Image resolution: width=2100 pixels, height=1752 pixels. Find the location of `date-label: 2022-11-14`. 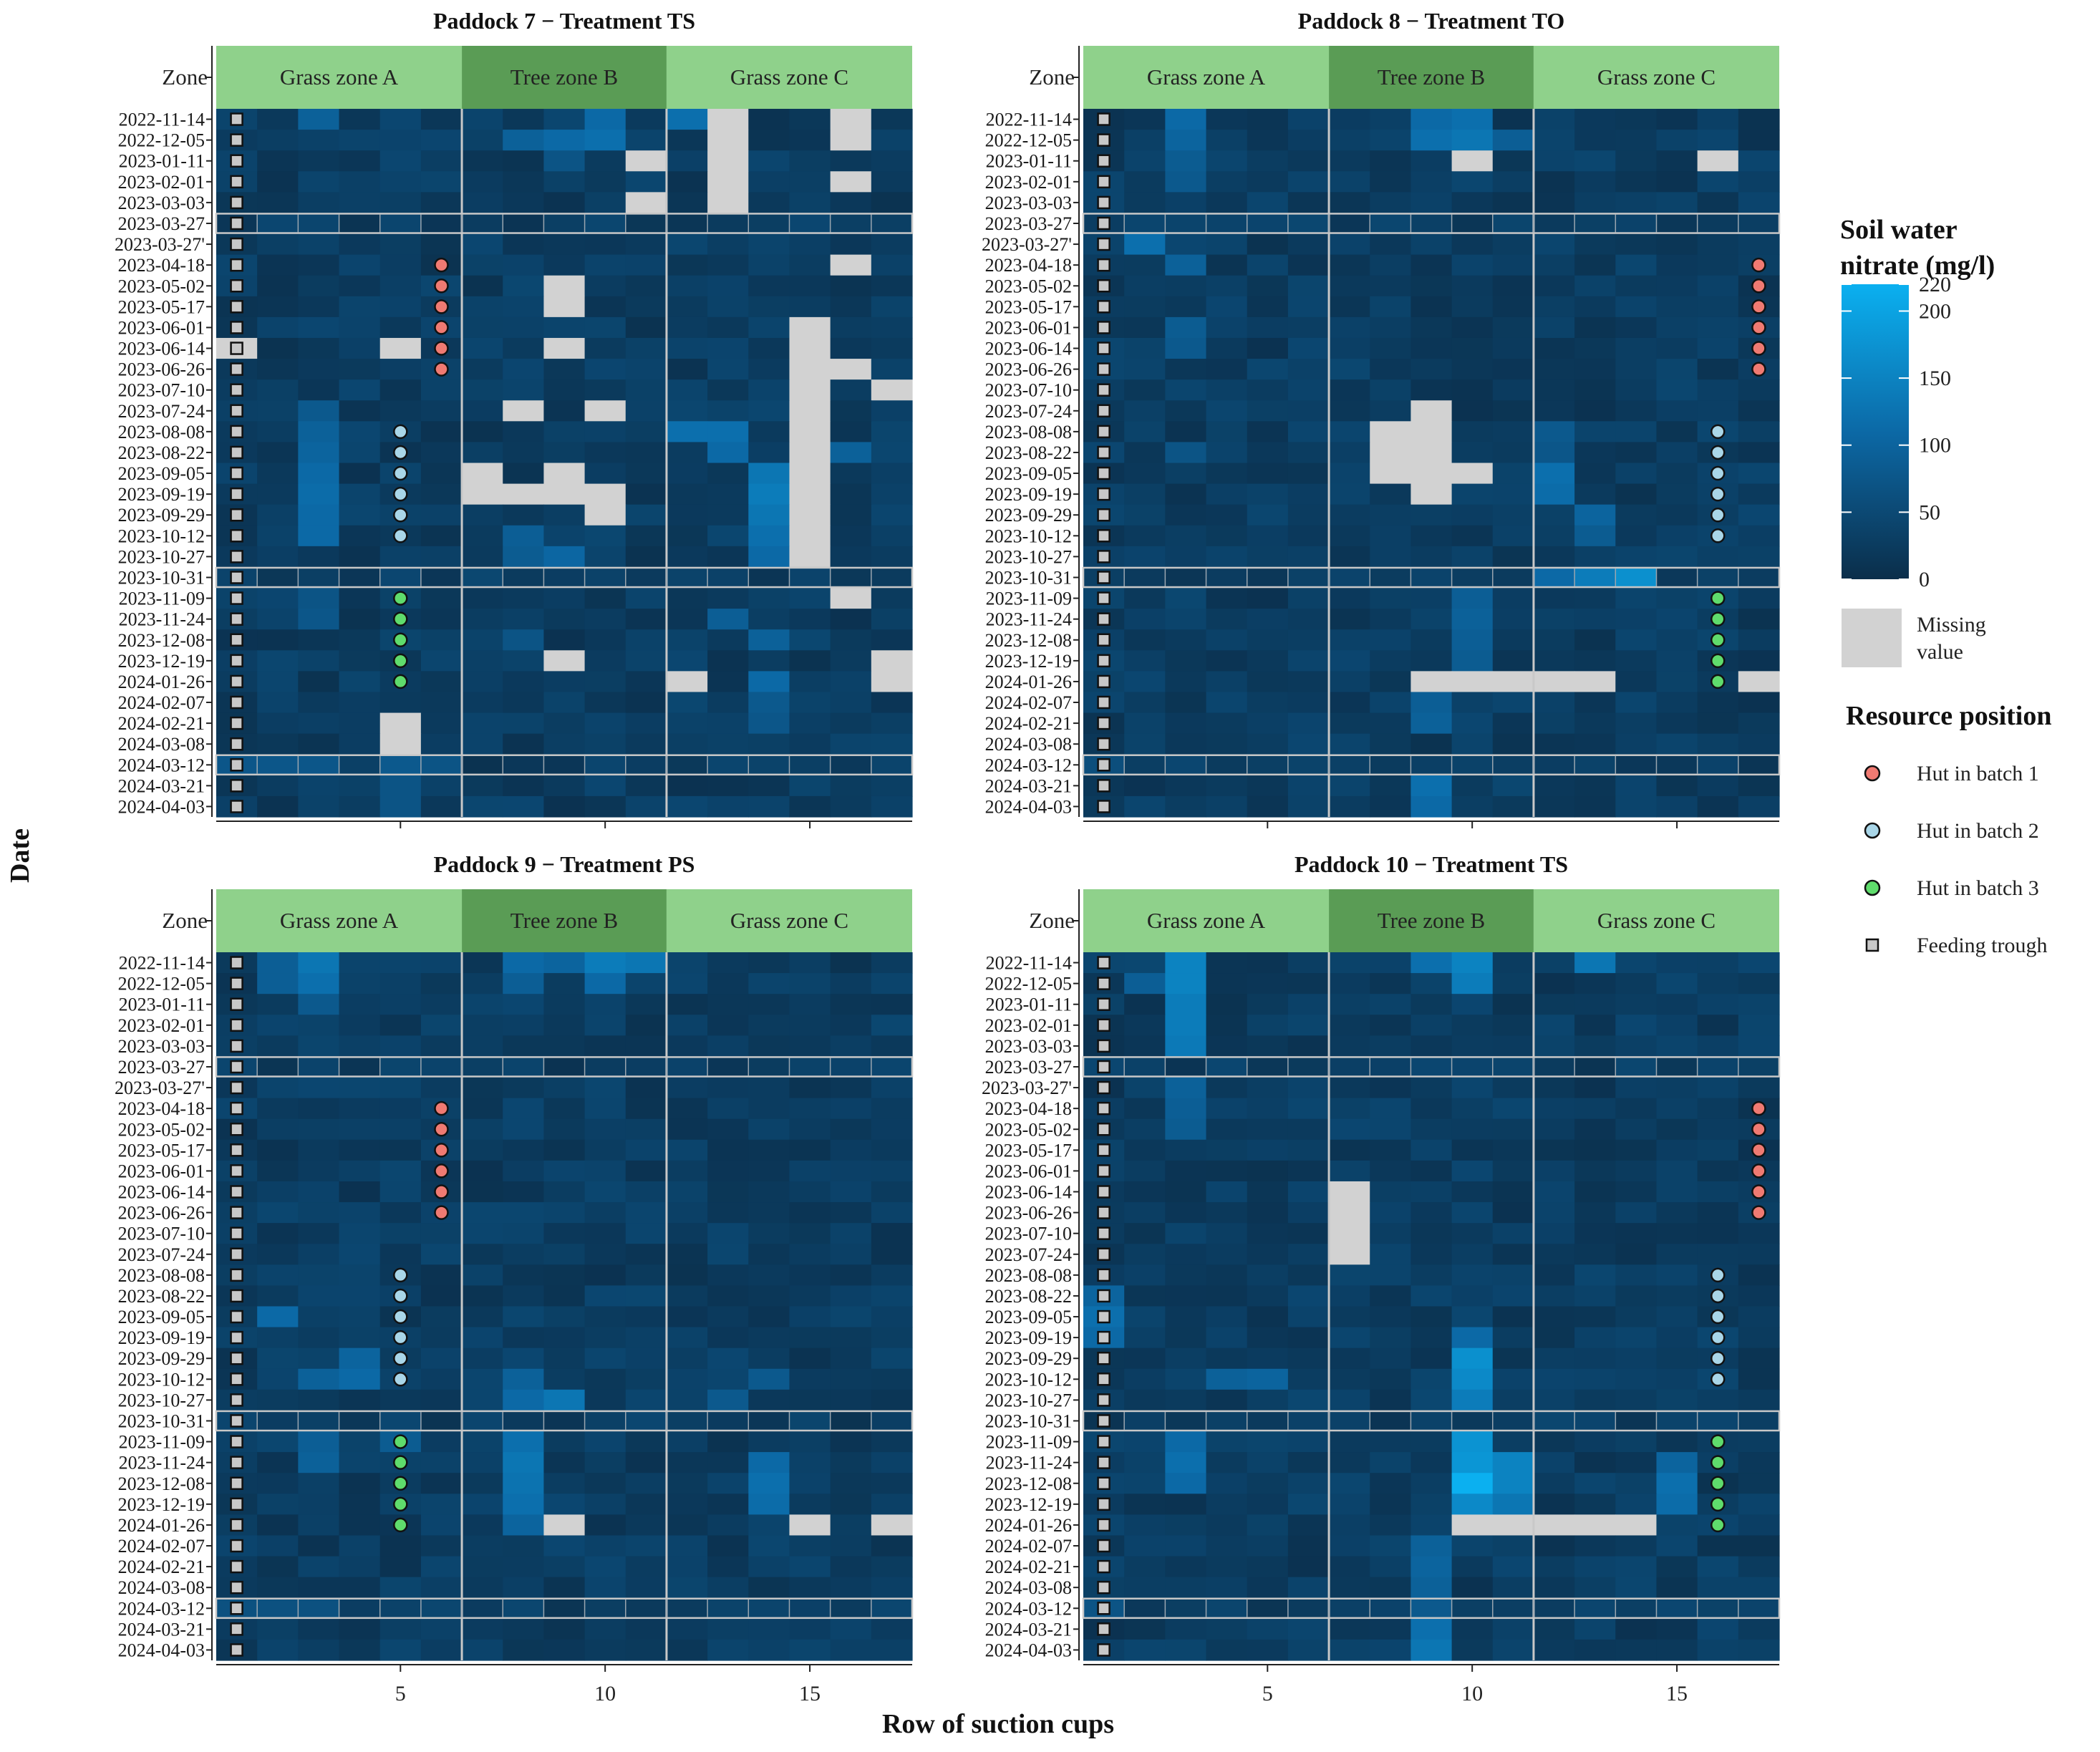

date-label: 2022-11-14 is located at coordinates (1029, 120).